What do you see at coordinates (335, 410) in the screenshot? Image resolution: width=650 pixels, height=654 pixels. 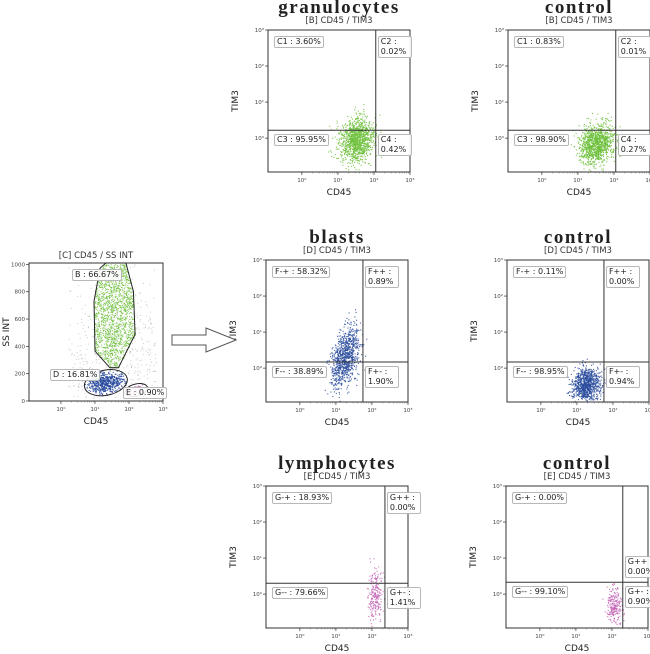 I see `x-tick-label: 10¹` at bounding box center [335, 410].